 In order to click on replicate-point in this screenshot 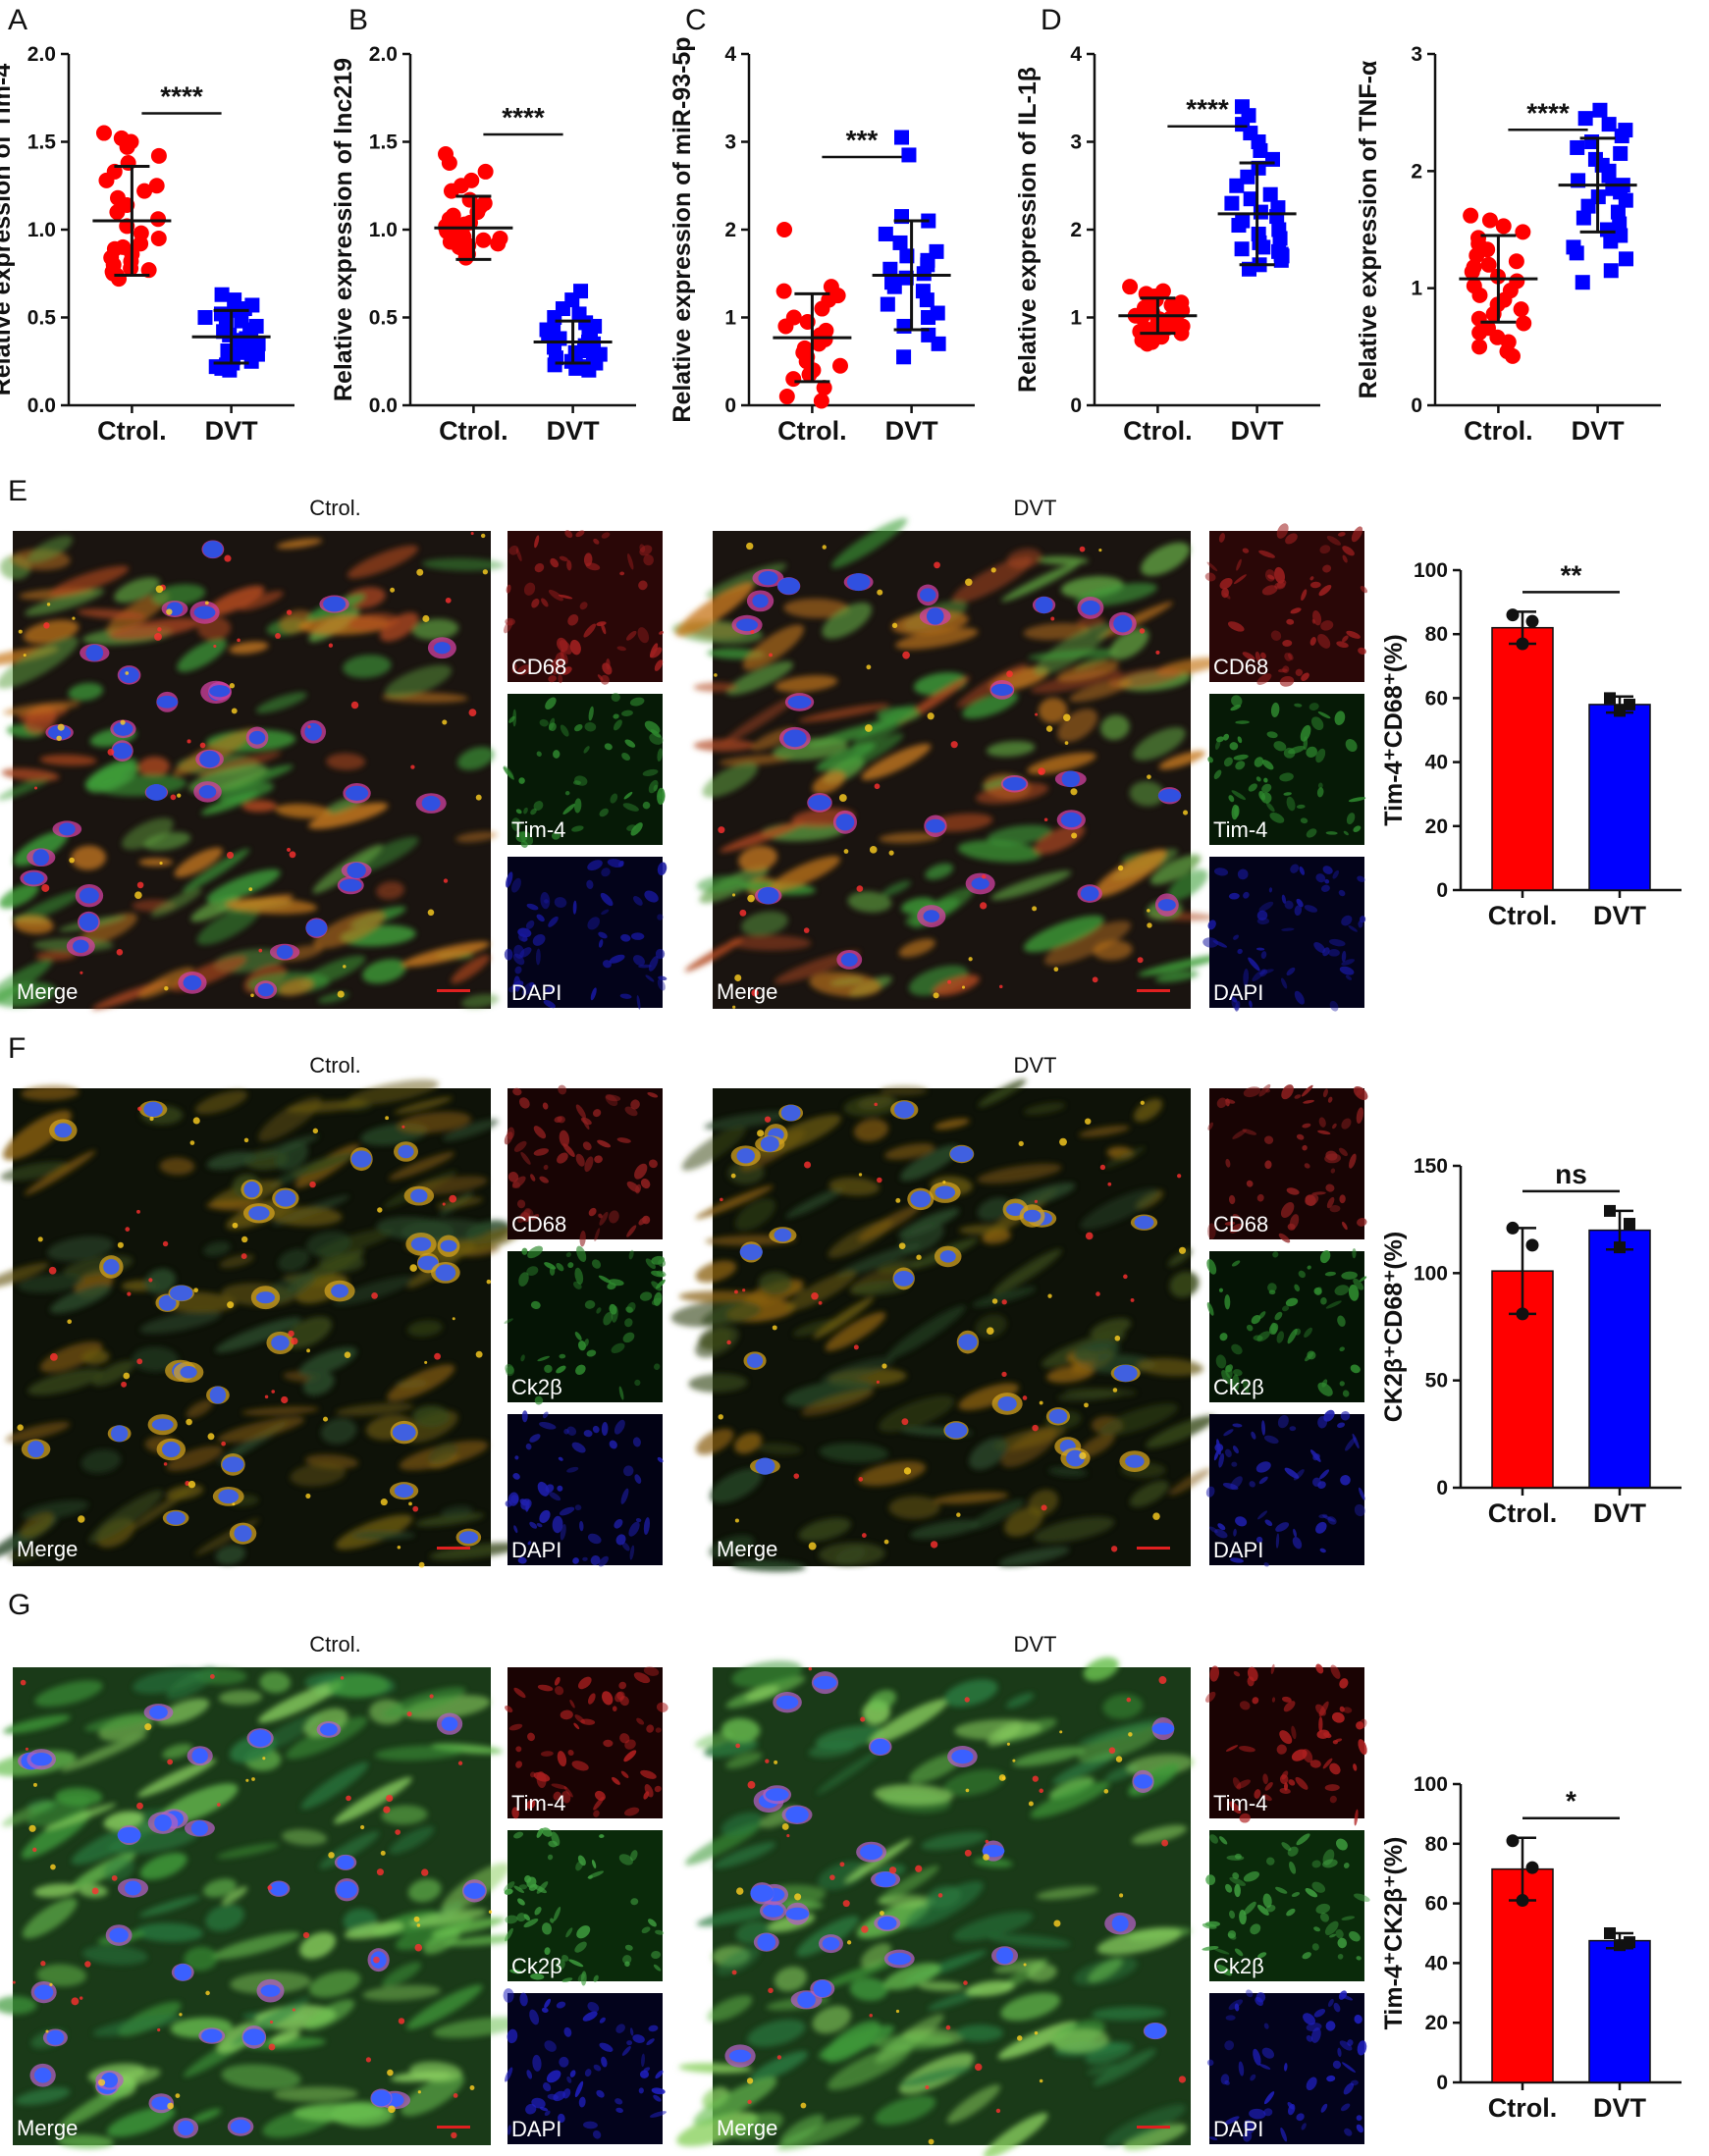, I will do `click(1513, 1228)`.